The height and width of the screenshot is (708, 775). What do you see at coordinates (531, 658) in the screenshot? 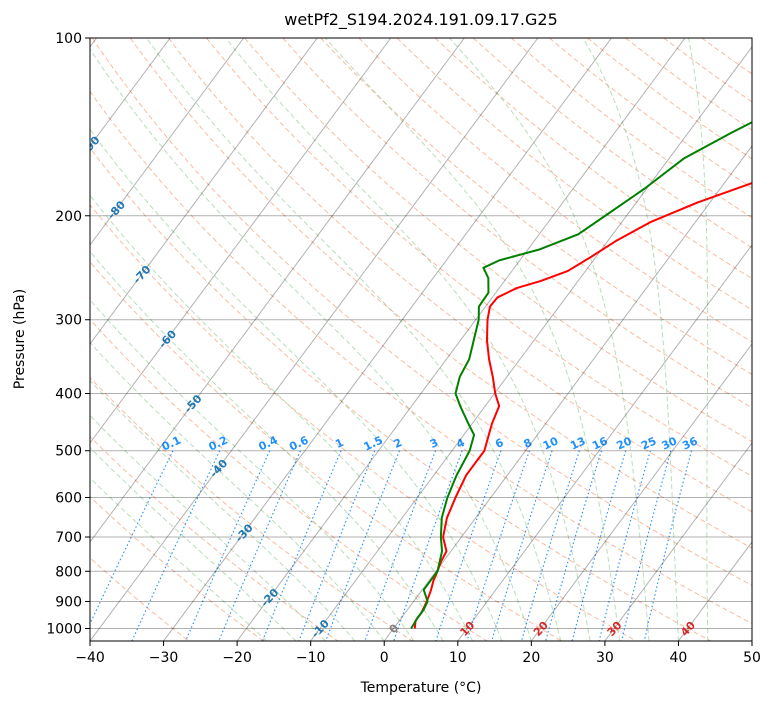
I see `x-tick-label: 20` at bounding box center [531, 658].